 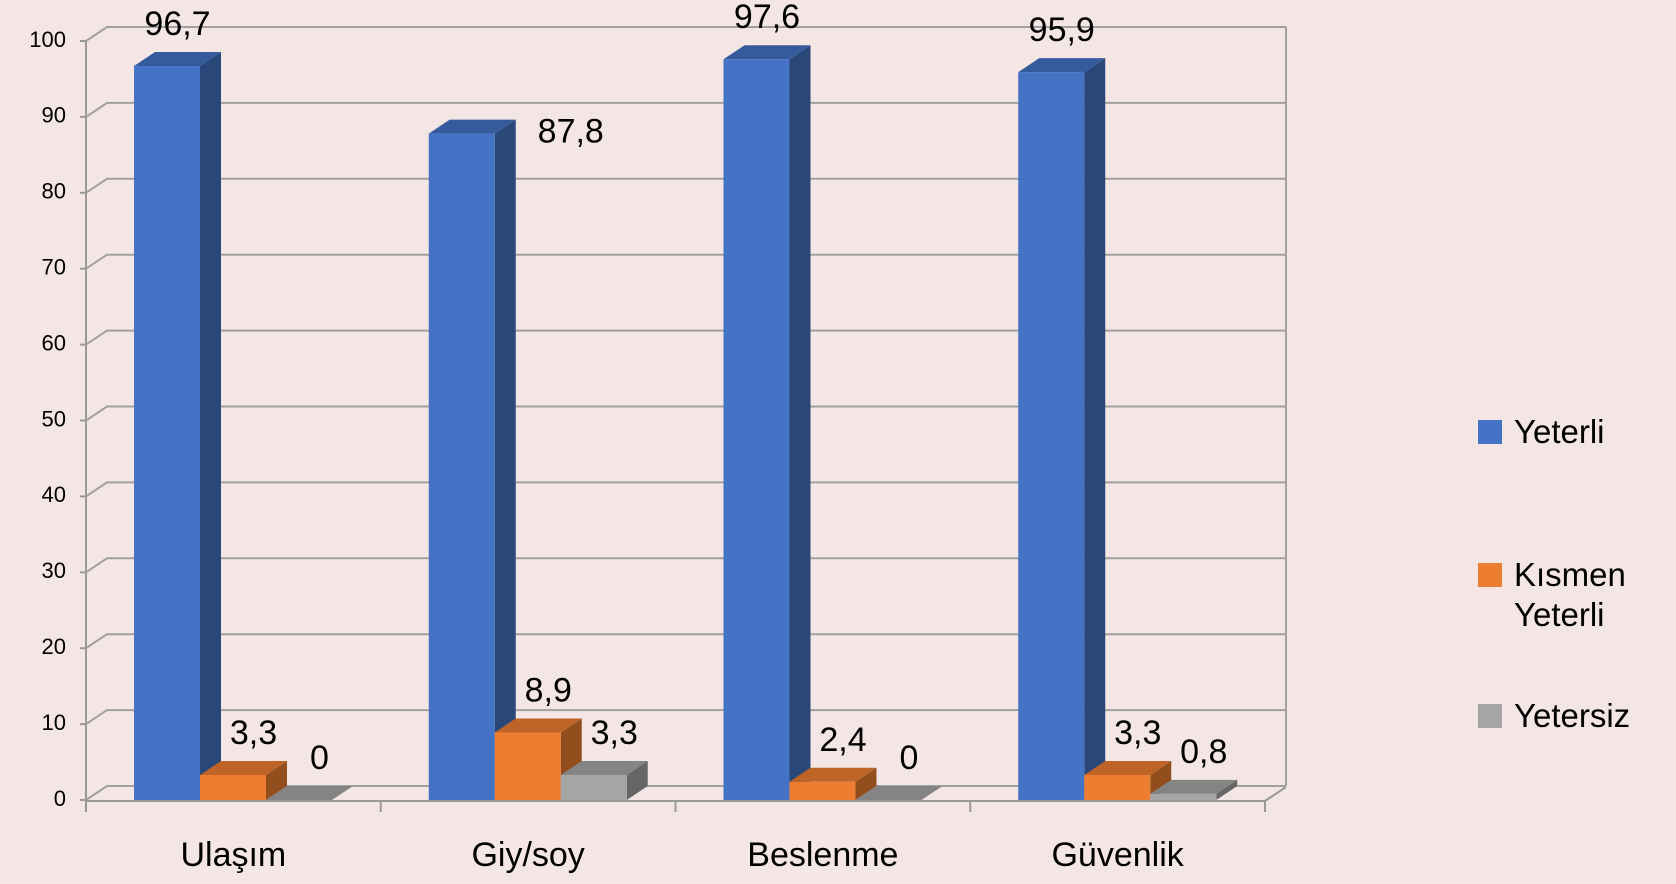 I want to click on y-tick-label: 60, so click(x=54, y=342).